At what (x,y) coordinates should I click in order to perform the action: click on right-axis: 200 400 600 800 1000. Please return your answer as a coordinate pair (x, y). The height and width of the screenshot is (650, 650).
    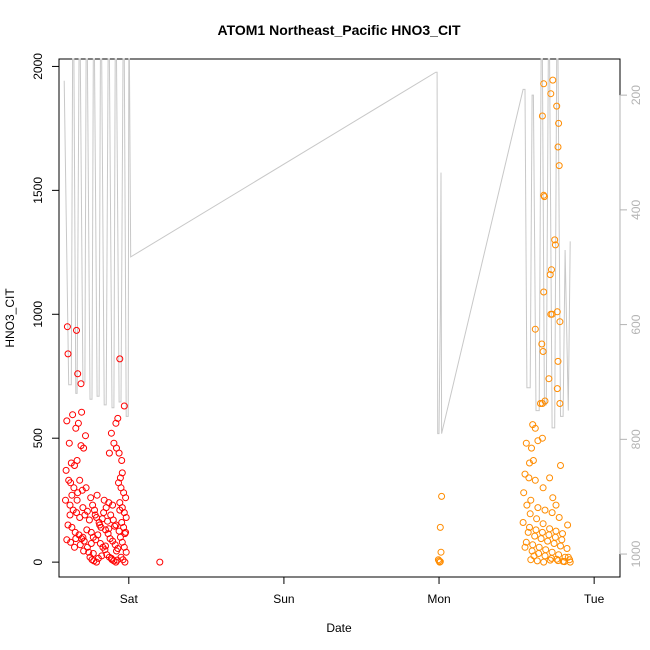
    Looking at the image, I should click on (631, 326).